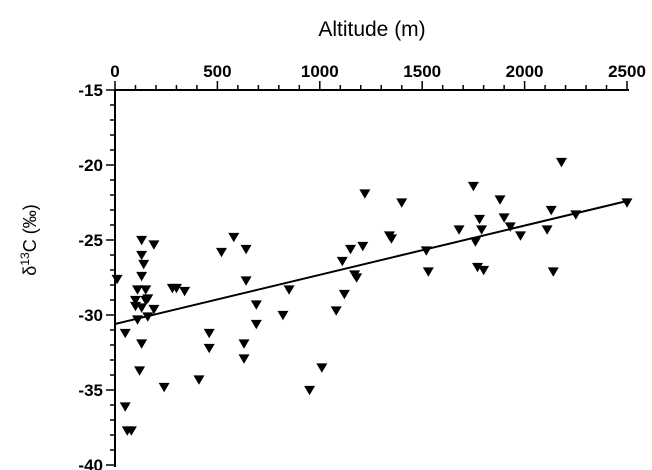  I want to click on y-axis-title-superscript: 13, so click(25, 259).